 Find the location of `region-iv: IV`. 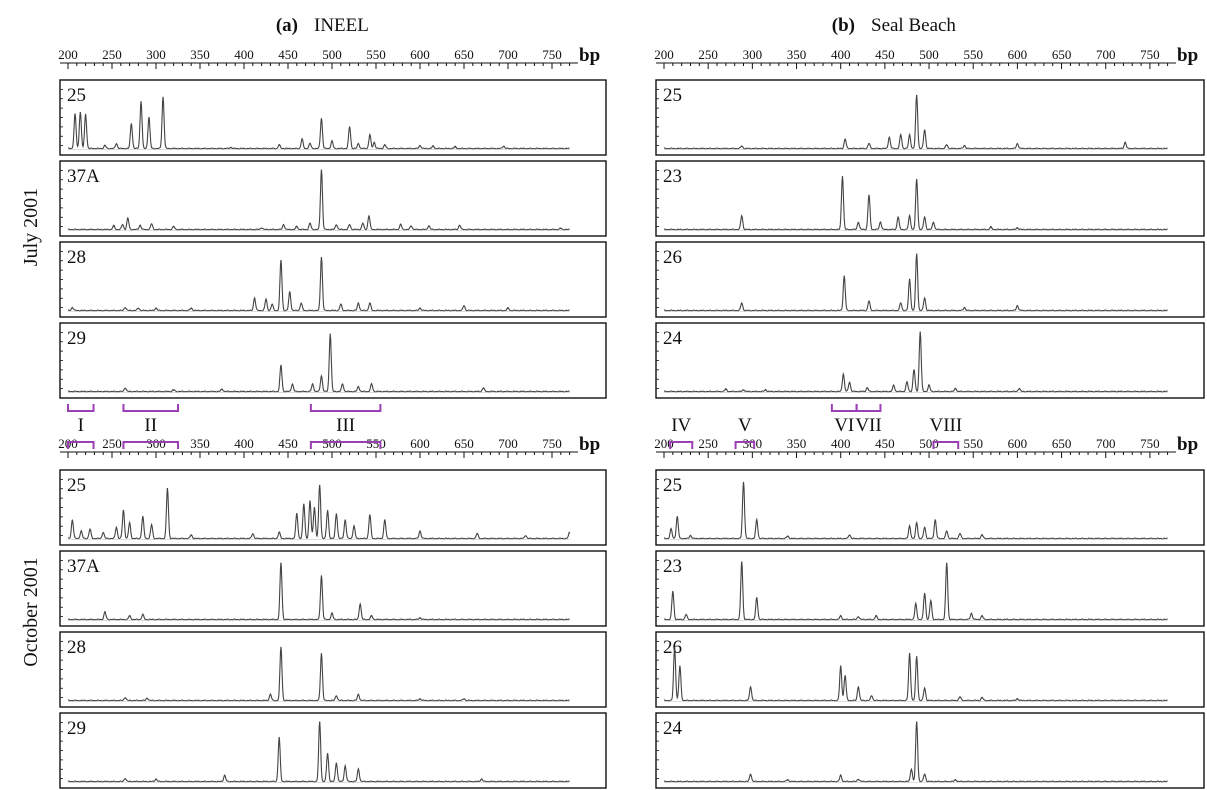

region-iv: IV is located at coordinates (681, 432).